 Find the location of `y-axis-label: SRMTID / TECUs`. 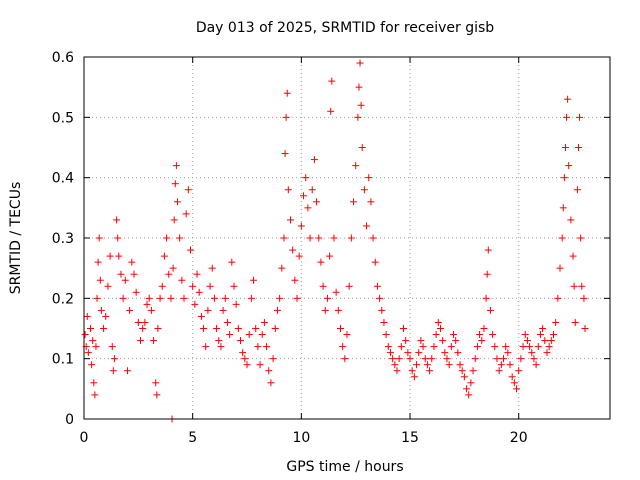

y-axis-label: SRMTID / TECUs is located at coordinates (16, 238).